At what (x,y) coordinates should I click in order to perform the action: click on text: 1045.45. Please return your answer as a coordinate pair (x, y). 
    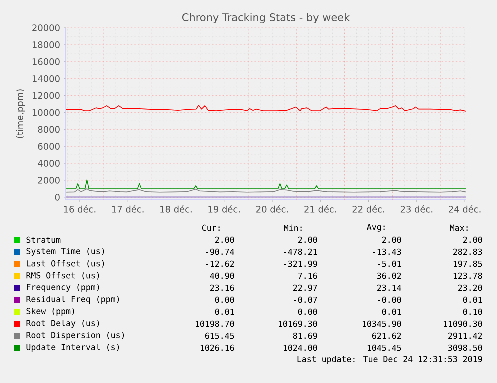
    Looking at the image, I should click on (385, 348).